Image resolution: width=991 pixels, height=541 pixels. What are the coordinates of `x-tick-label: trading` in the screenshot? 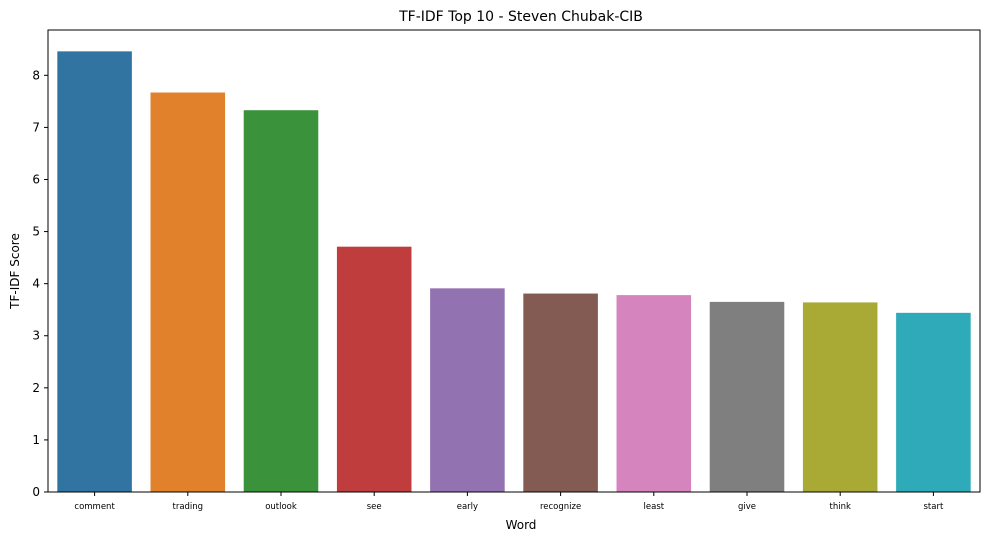 It's located at (188, 507).